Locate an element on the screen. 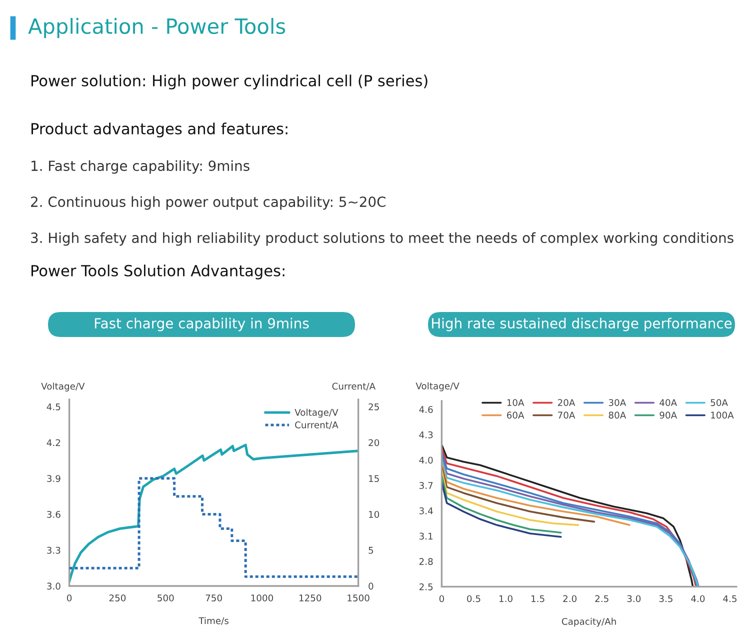 The image size is (750, 642). legend-label: 50A is located at coordinates (719, 402).